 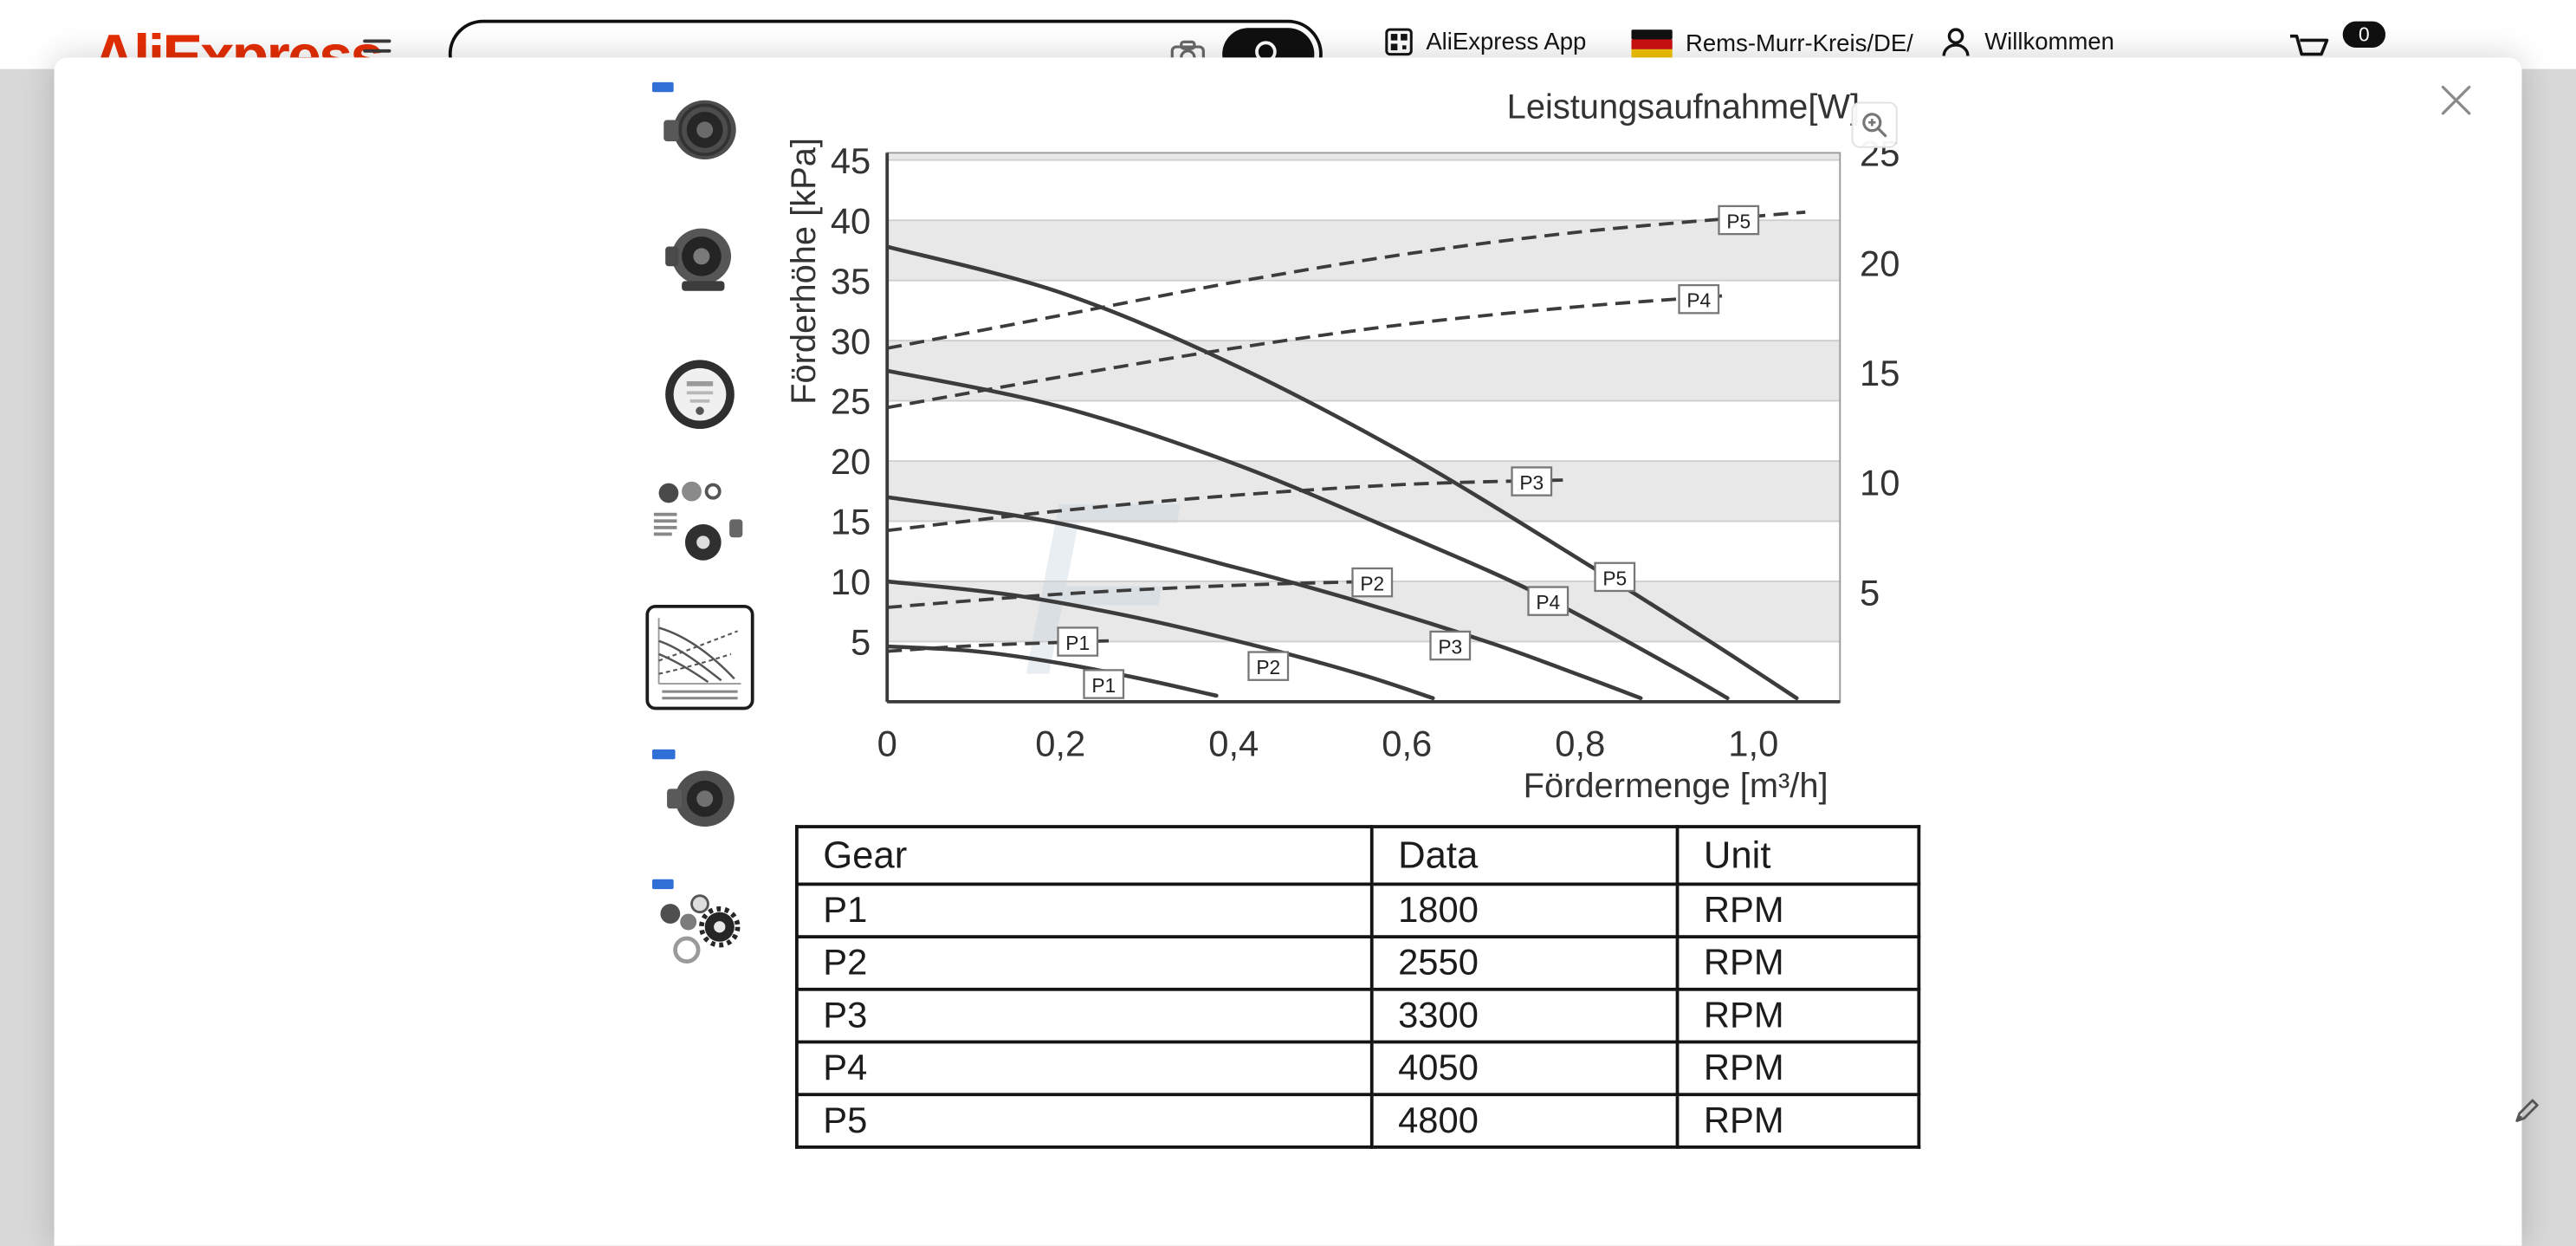 What do you see at coordinates (699, 657) in the screenshot?
I see `thumbnail-performance-chart` at bounding box center [699, 657].